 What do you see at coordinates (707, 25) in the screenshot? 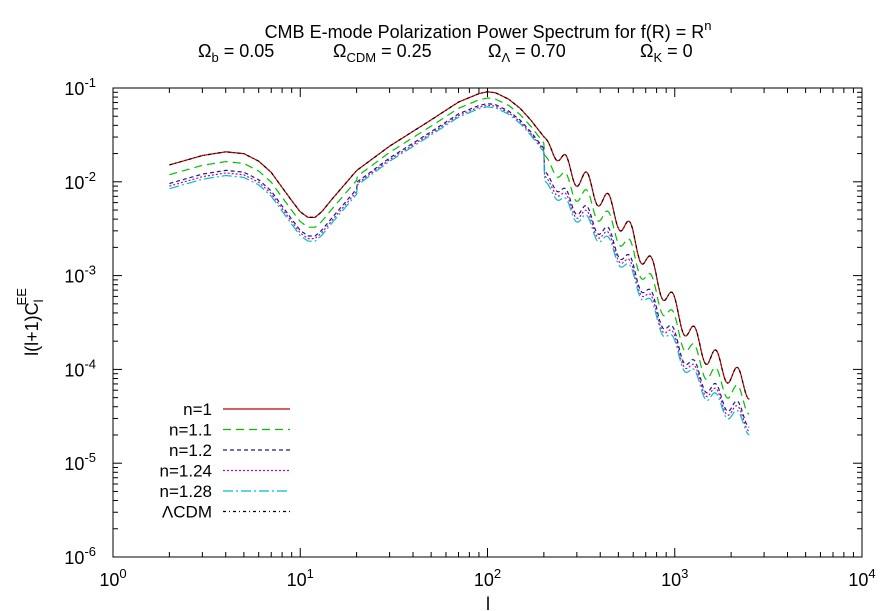
I see `title-superscript: n` at bounding box center [707, 25].